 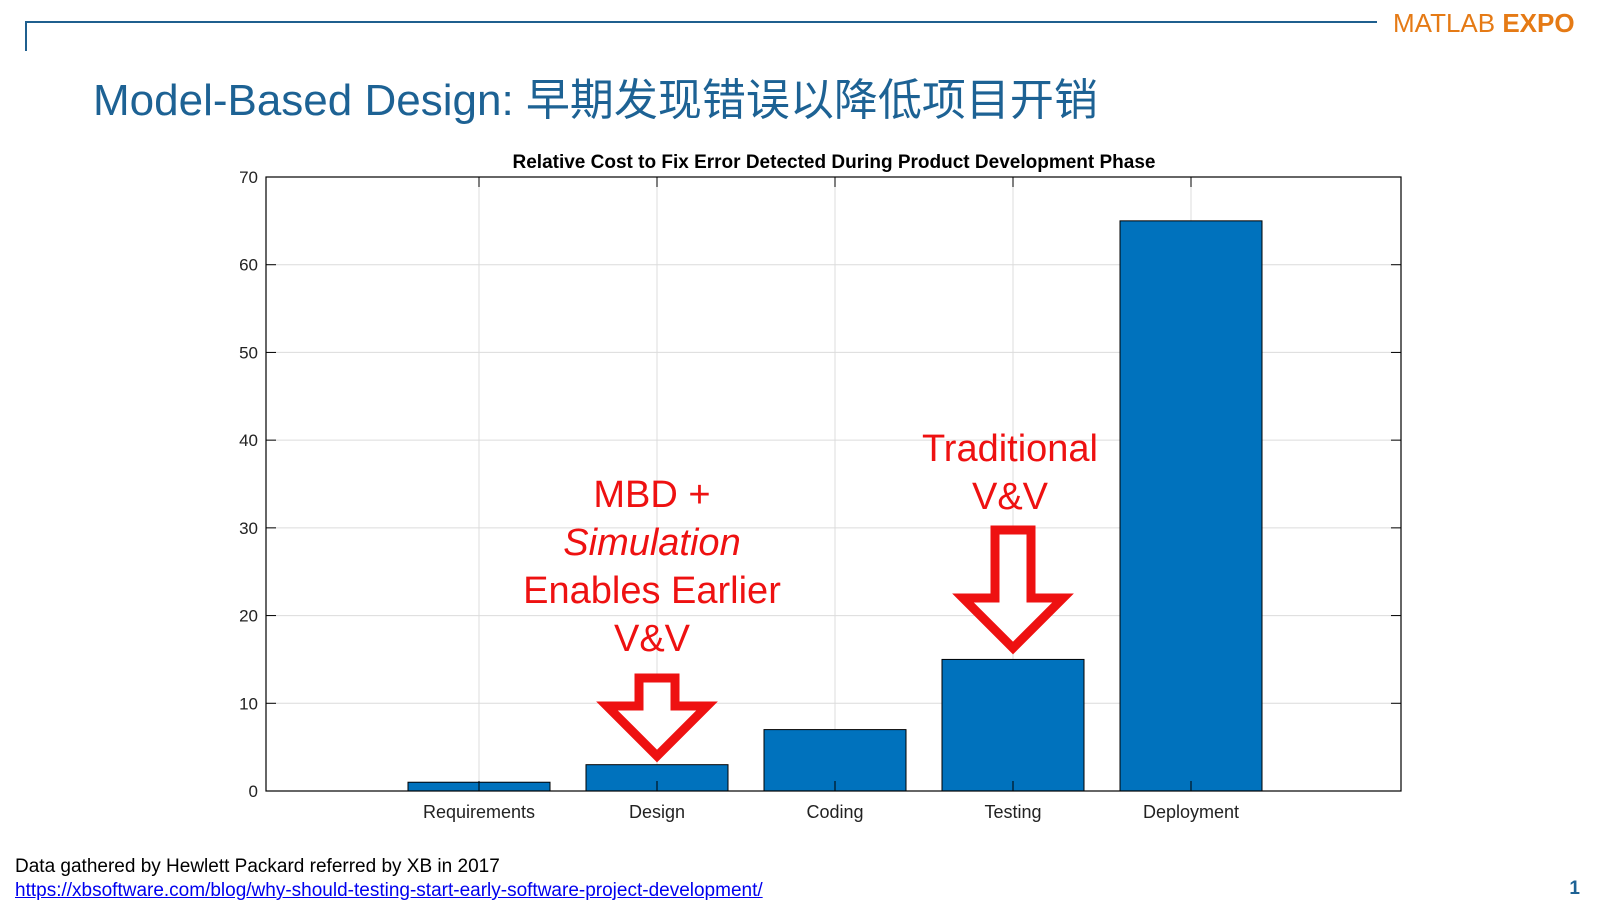 I want to click on slide-title: Model-Based Design: 早期发现错误以降低项目开销, so click(x=595, y=100).